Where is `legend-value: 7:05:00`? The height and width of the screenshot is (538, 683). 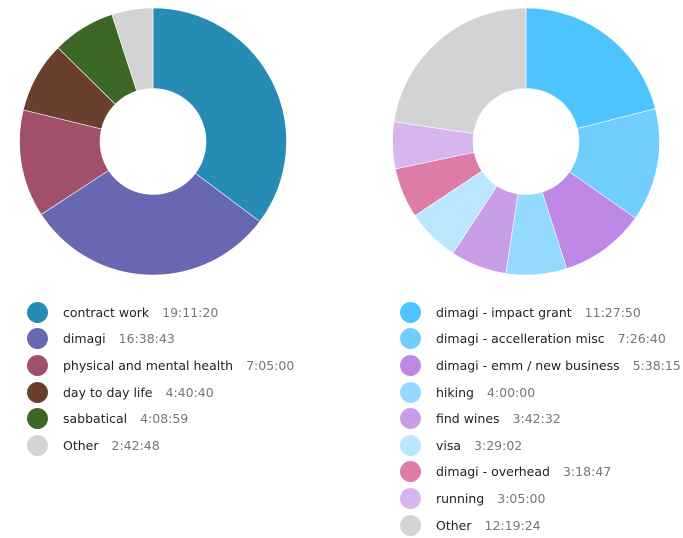
legend-value: 7:05:00 is located at coordinates (270, 365).